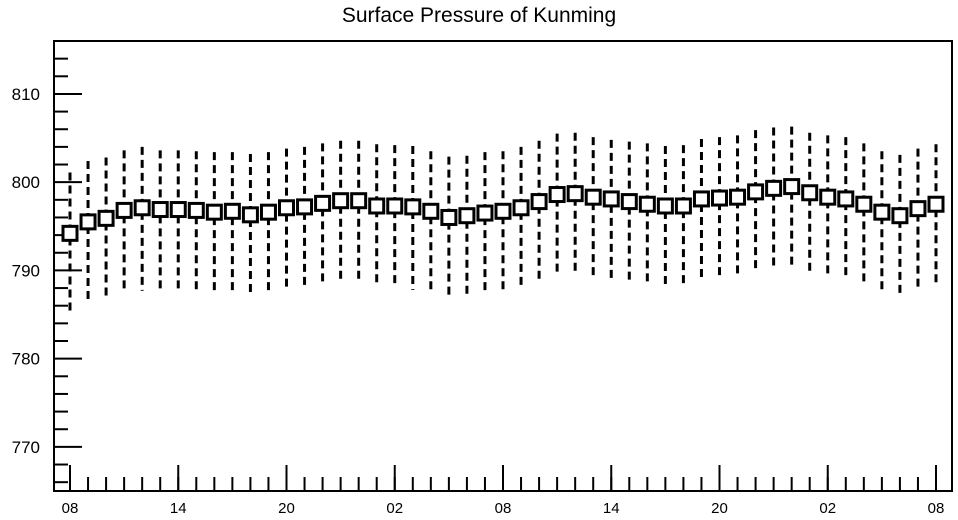 The width and height of the screenshot is (958, 520). I want to click on chart-title: Surface Pressure of Kunming, so click(479, 15).